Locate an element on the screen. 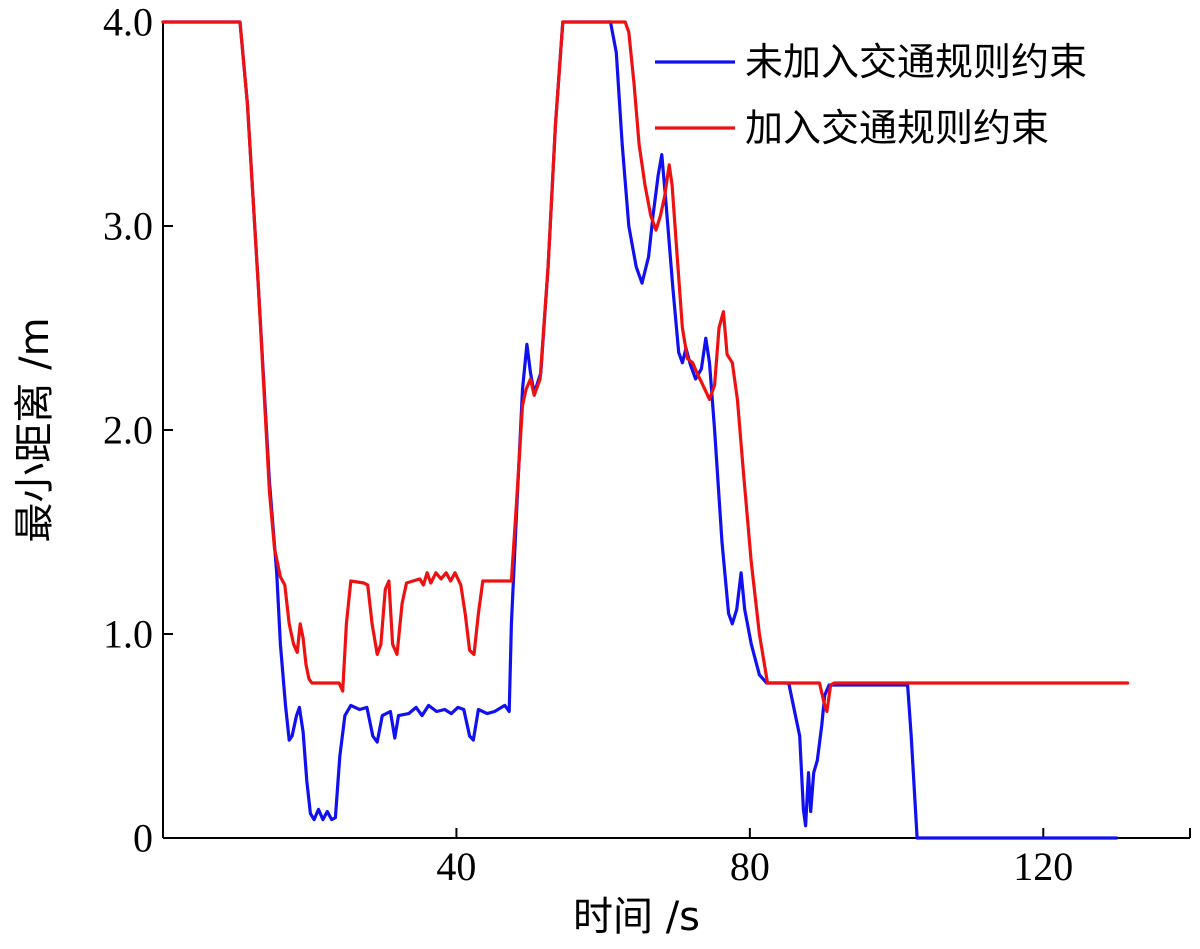  y-axis-title: 最小距离 /m is located at coordinates (35, 429).